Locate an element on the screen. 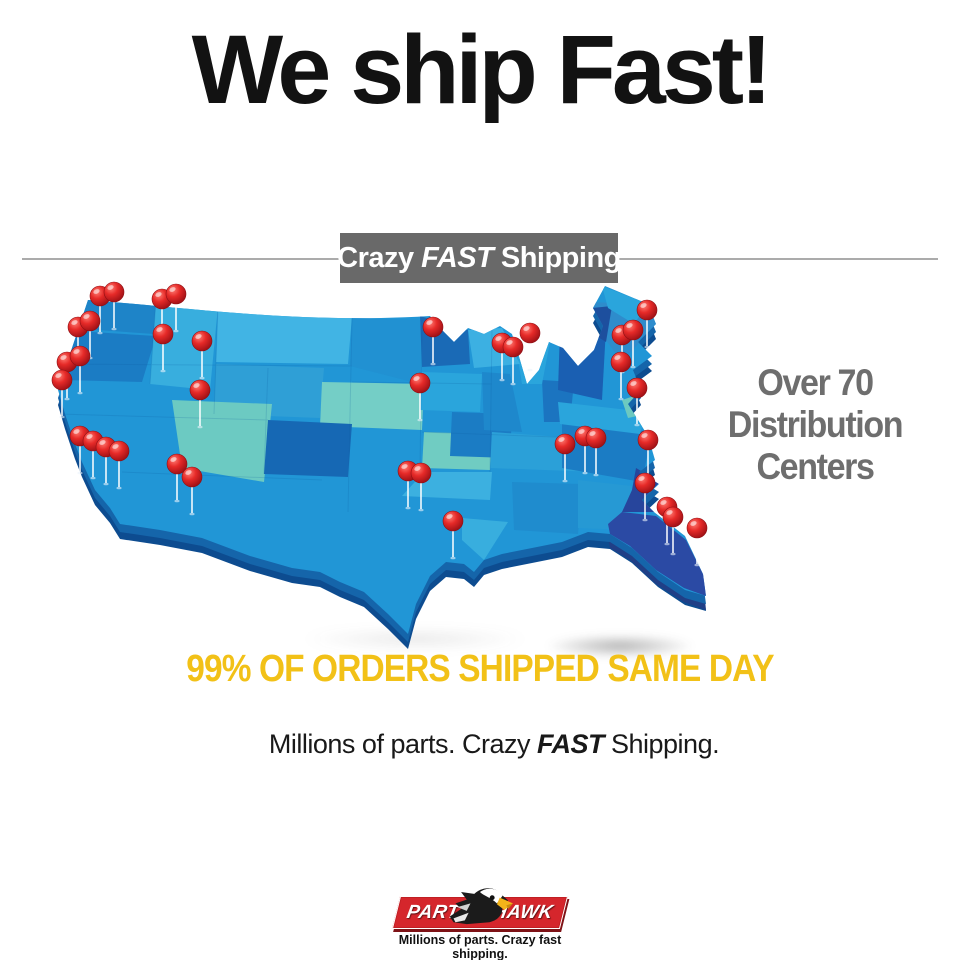  subheadline-pre: Millions of parts. Crazy is located at coordinates (402, 744).